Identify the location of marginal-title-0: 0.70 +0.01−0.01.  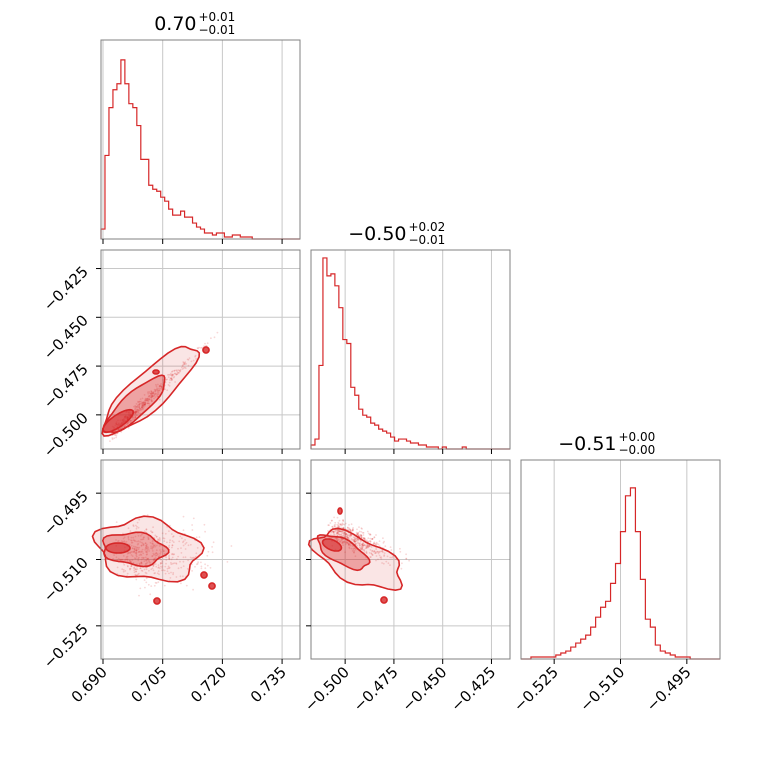
(194, 23).